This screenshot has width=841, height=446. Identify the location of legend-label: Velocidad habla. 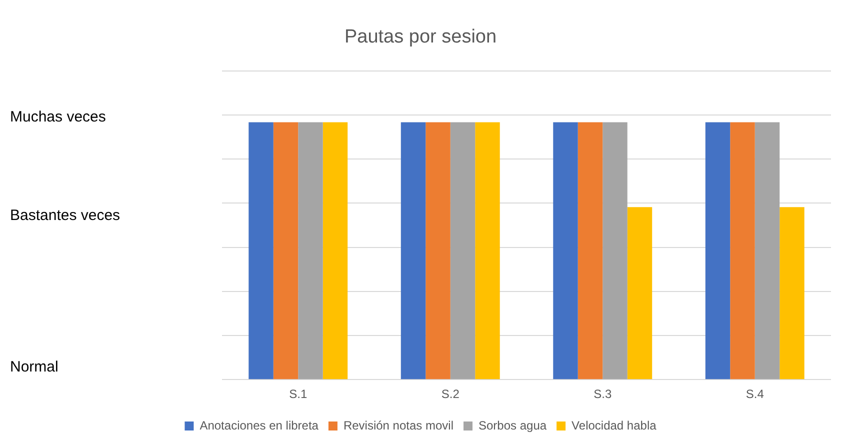
(614, 425).